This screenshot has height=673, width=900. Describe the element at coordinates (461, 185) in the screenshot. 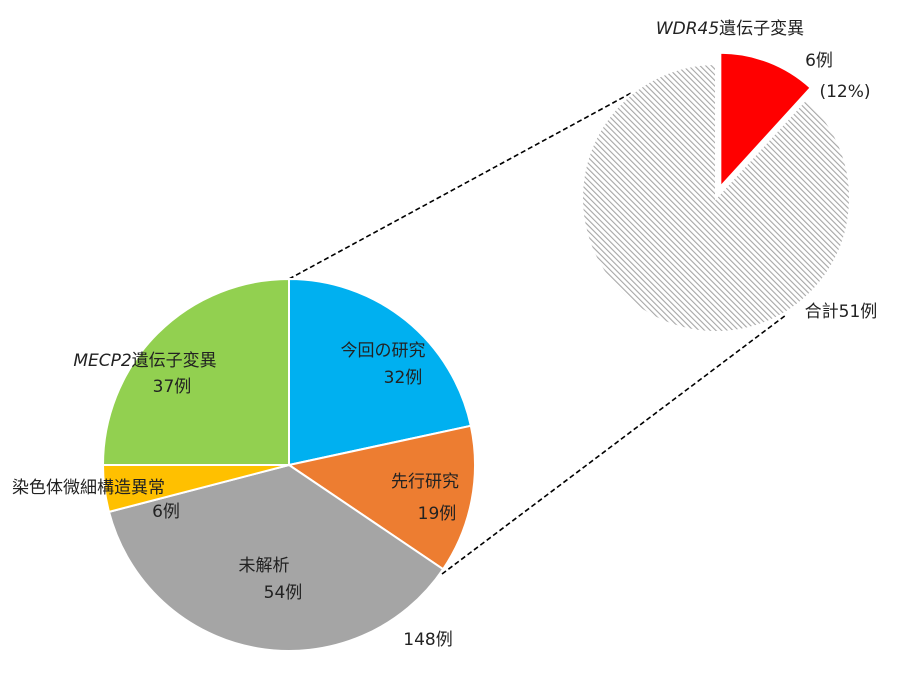

I see `connector-line-top` at that location.